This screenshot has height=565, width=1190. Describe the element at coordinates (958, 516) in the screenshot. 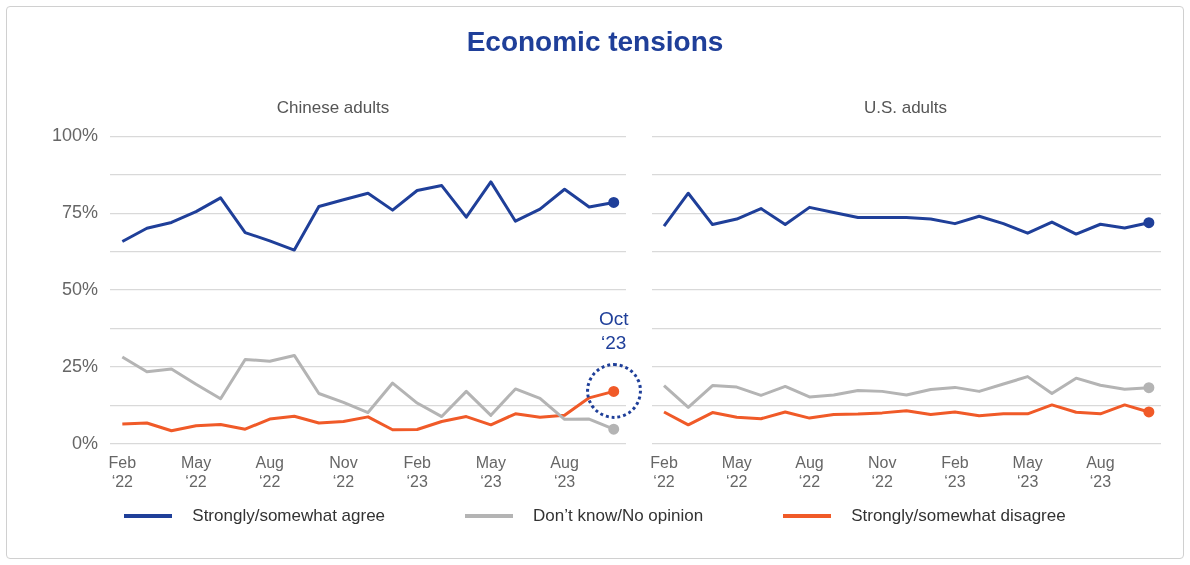

I see `legend-label: Strongly/somewhat disagree` at that location.